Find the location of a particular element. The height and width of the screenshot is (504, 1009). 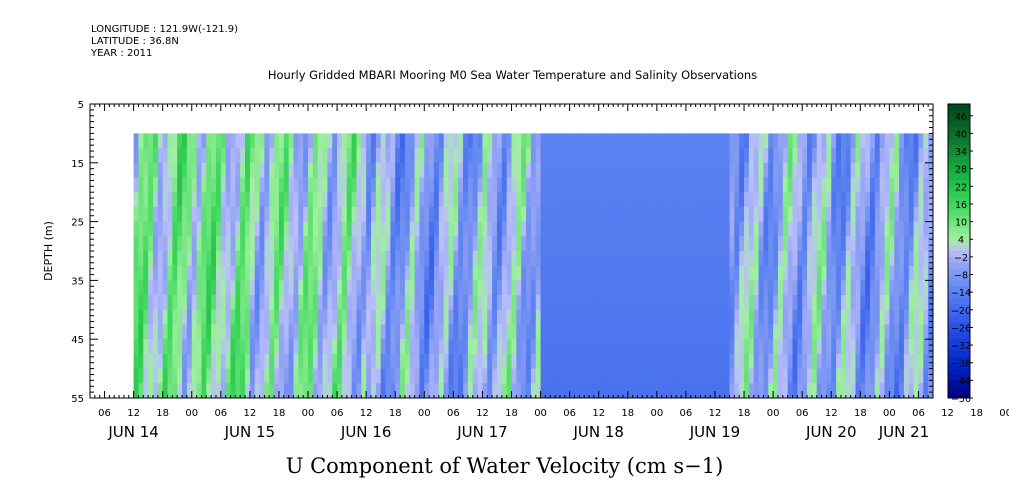

colorbar-label: 10 is located at coordinates (961, 223).